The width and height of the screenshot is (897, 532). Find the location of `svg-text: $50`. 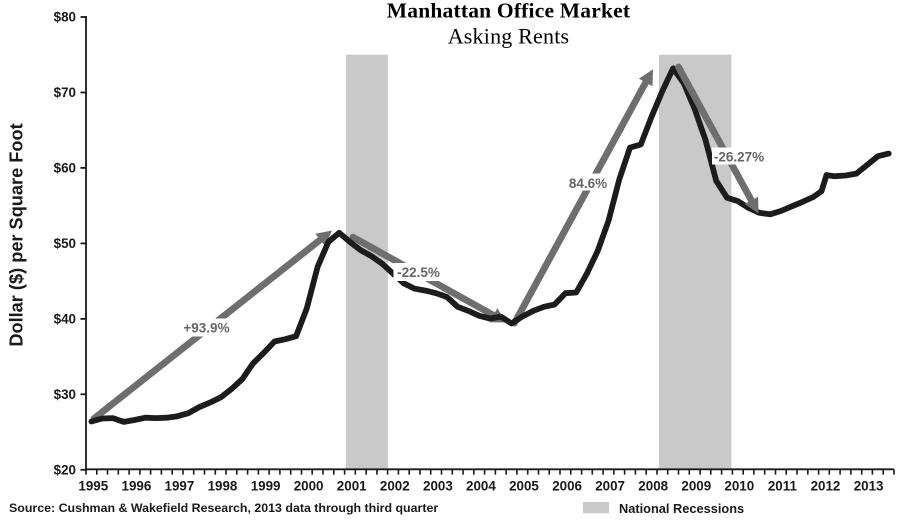

svg-text: $50 is located at coordinates (65, 243).